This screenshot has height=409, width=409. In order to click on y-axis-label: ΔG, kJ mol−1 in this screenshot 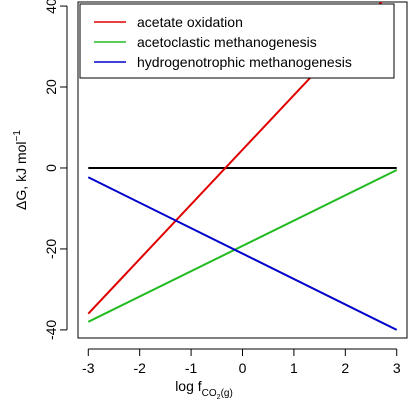, I will do `click(20, 170)`.